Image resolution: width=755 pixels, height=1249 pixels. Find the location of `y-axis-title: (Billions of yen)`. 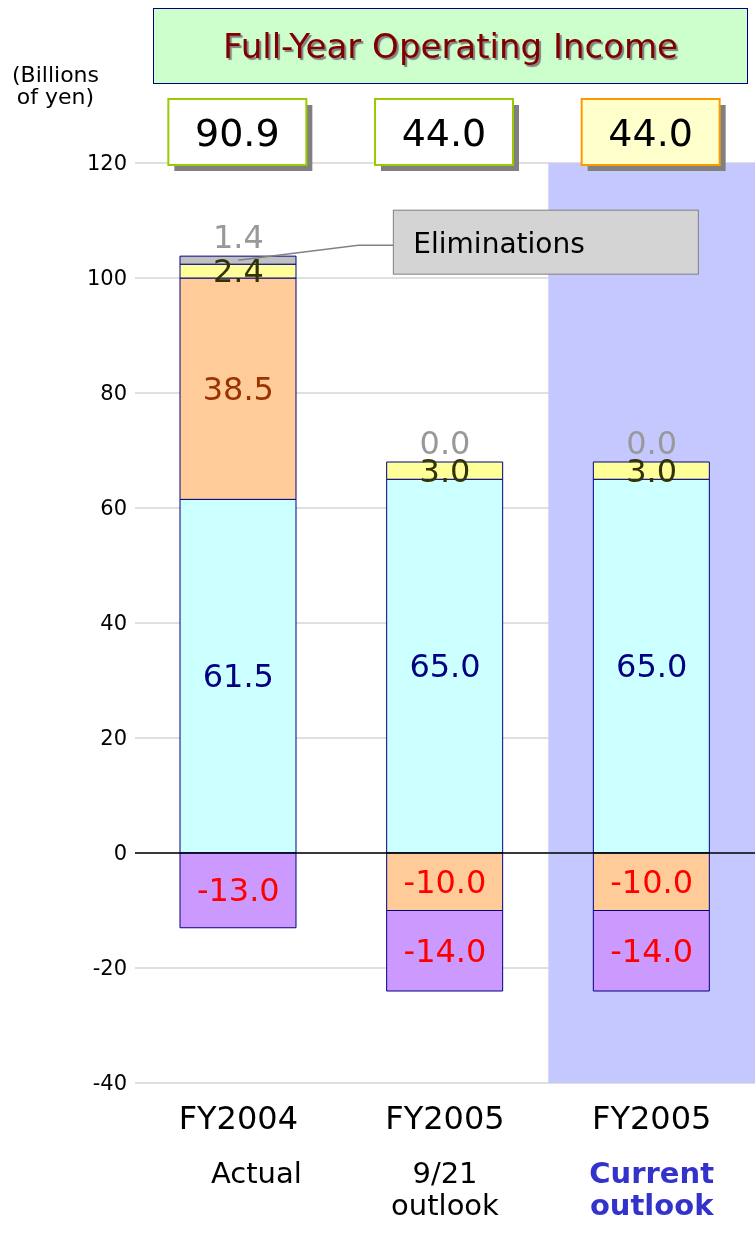

y-axis-title: (Billions of yen) is located at coordinates (55, 85).